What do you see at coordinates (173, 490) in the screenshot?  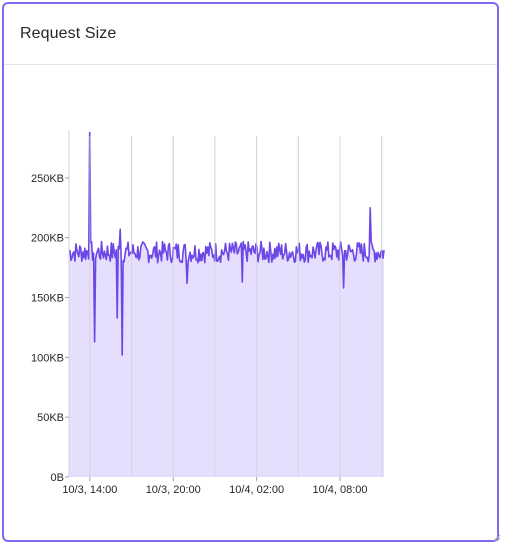 I see `x-tick-label: 10/3, 20:00` at bounding box center [173, 490].